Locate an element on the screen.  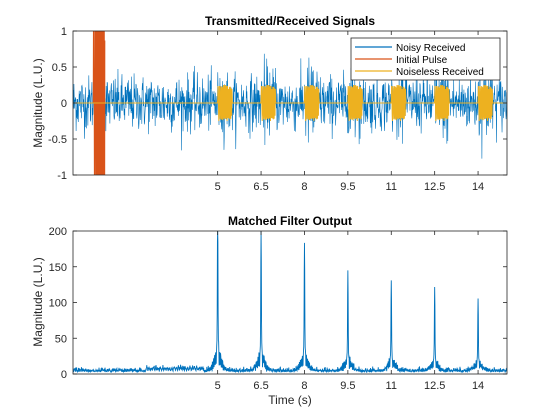
top-x-tick-label: 8 is located at coordinates (304, 187).